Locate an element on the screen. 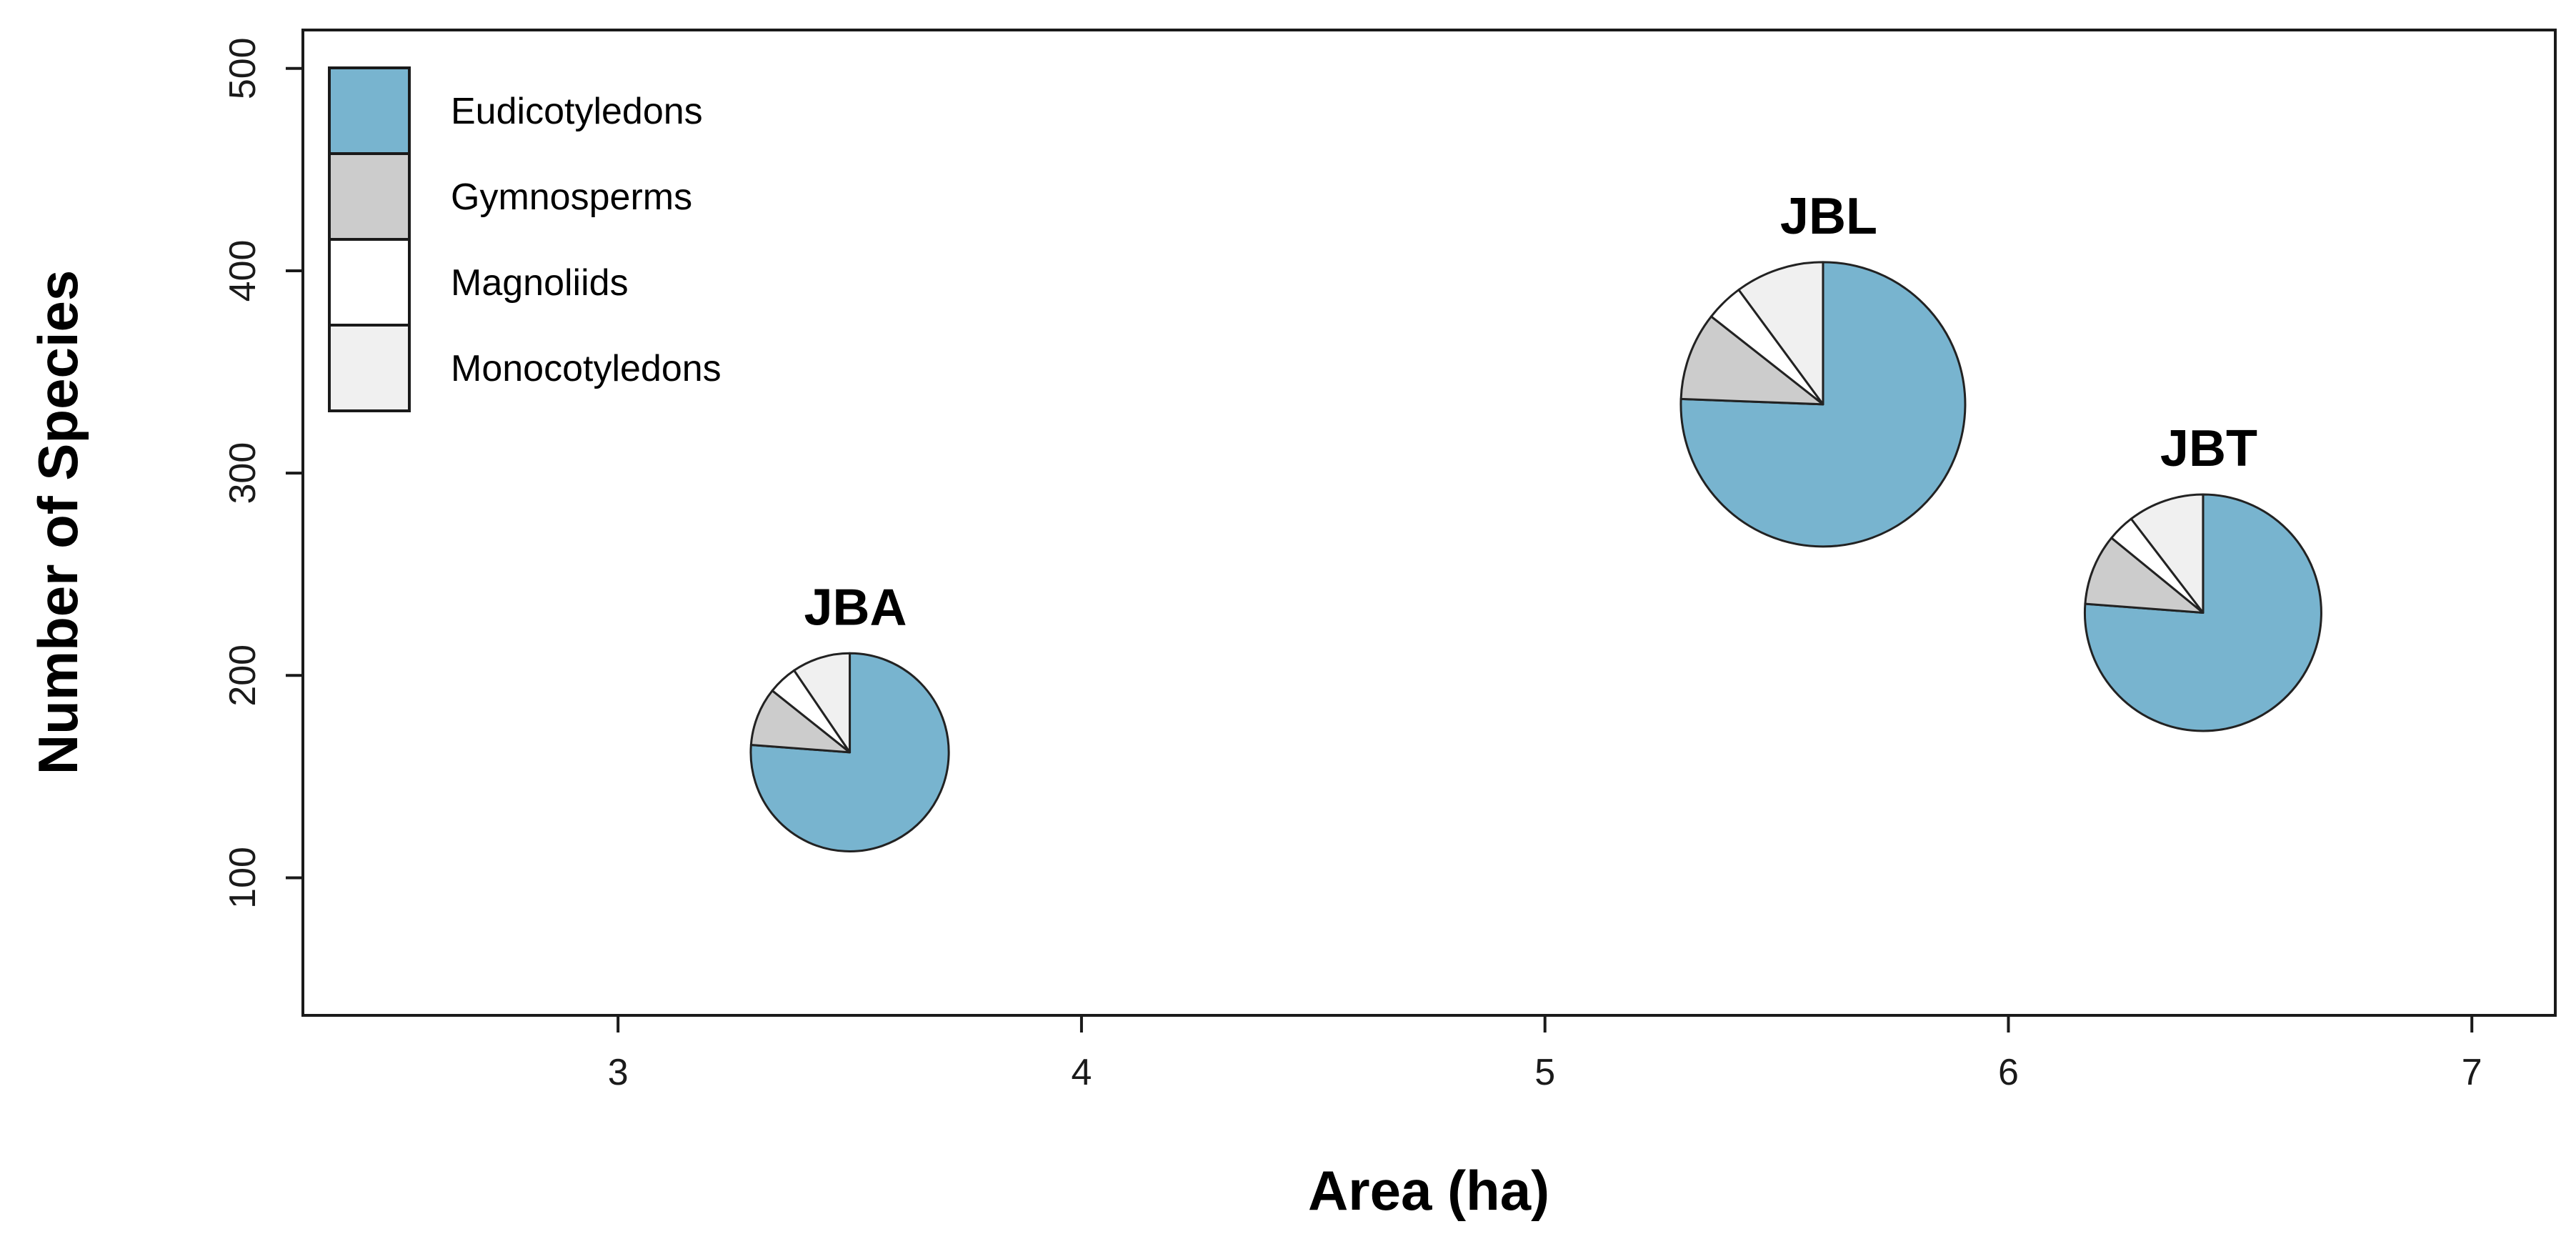  x-tick-label: 4 is located at coordinates (1081, 1072).